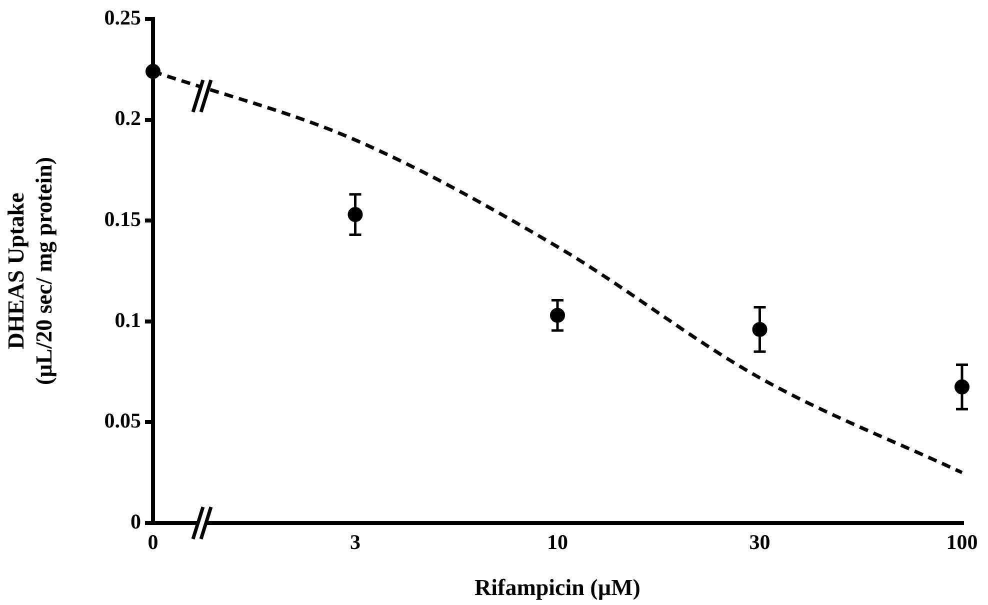 This screenshot has width=988, height=605. What do you see at coordinates (127, 320) in the screenshot?
I see `y-tick-label: 0.1` at bounding box center [127, 320].